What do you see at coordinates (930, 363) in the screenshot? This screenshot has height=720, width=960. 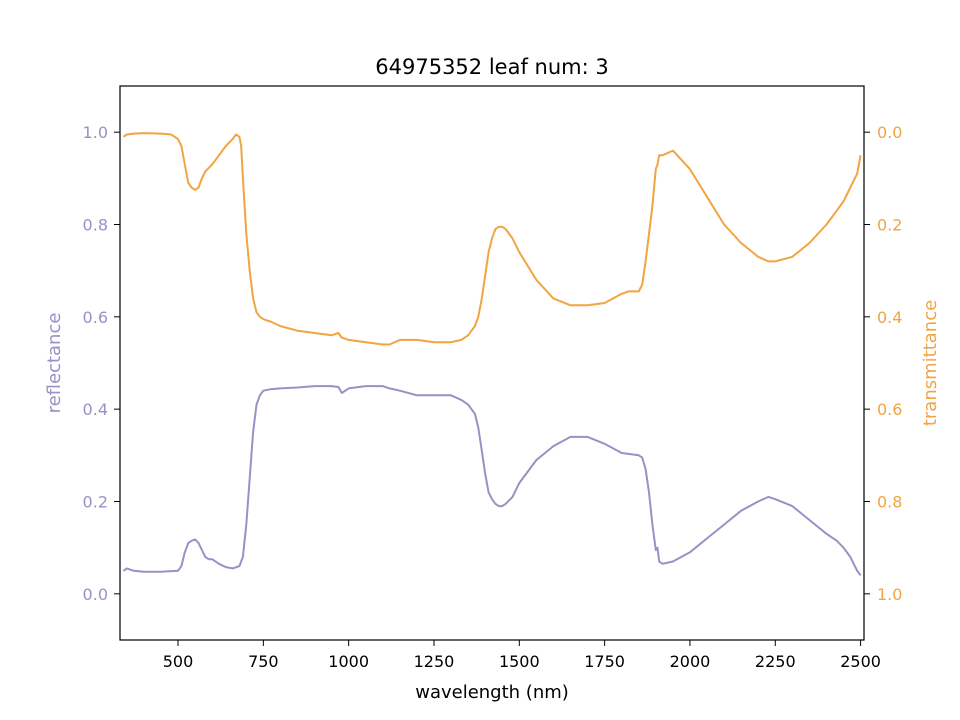 I see `right-axis-label: transmittance` at bounding box center [930, 363].